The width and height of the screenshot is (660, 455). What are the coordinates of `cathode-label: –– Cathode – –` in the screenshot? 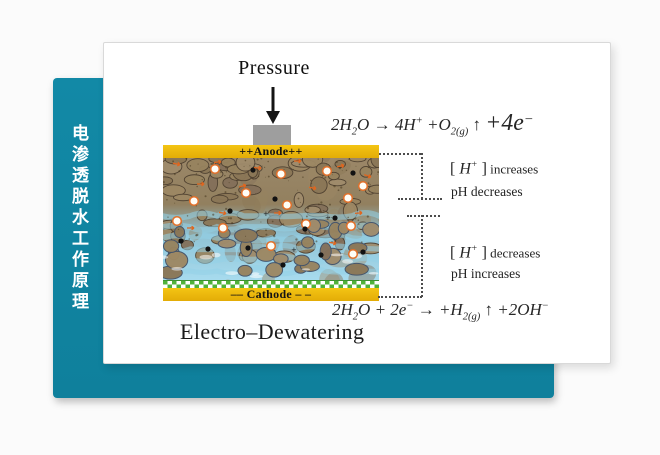 It's located at (271, 294).